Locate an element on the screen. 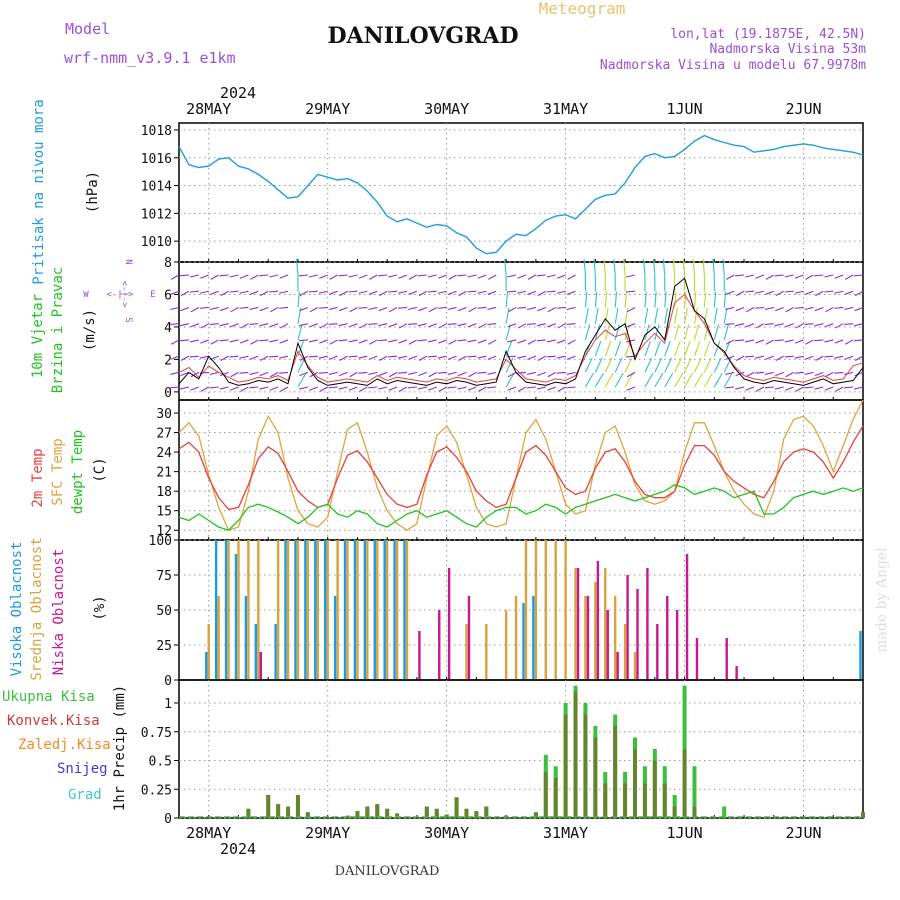 The width and height of the screenshot is (900, 900). y-tick-label: 1014 is located at coordinates (156, 187).